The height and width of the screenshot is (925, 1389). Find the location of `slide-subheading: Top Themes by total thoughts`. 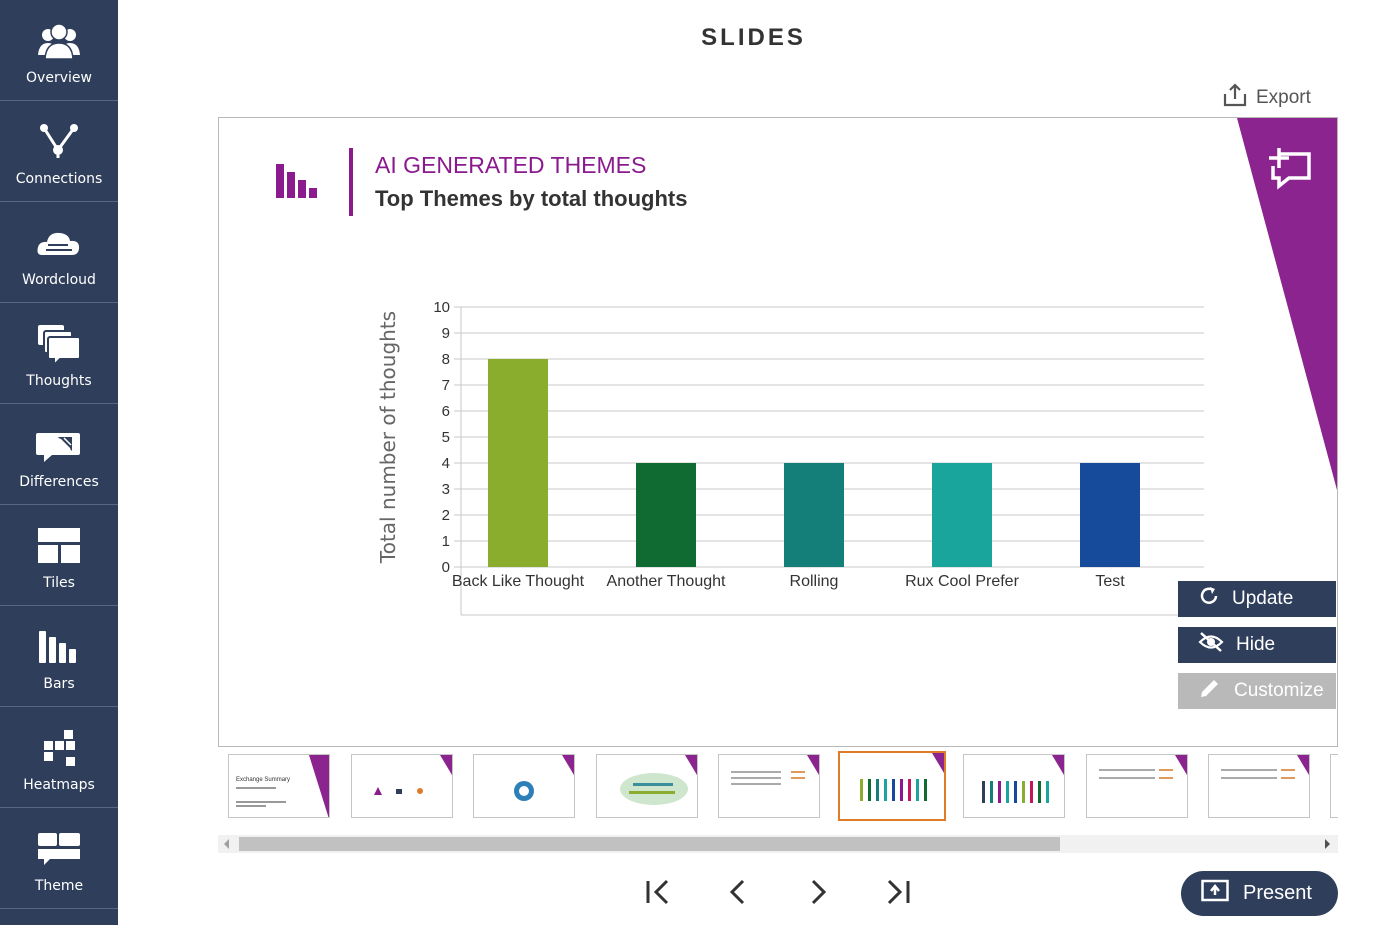

slide-subheading: Top Themes by total thoughts is located at coordinates (531, 198).